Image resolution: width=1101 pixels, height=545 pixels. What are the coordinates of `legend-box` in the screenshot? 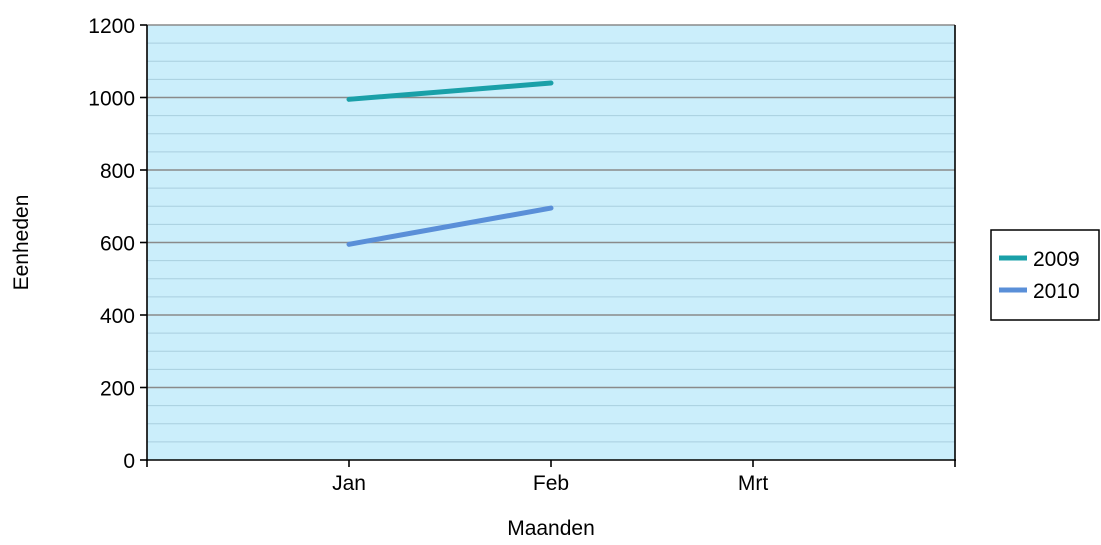 It's located at (1045, 275).